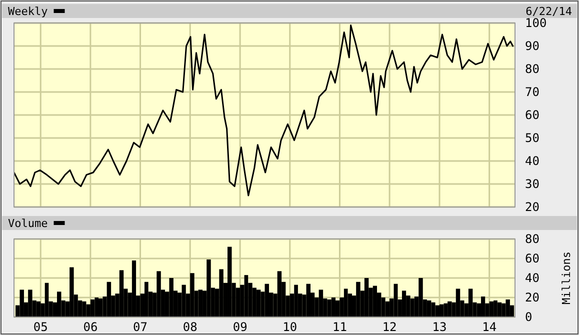 This screenshot has width=579, height=335. I want to click on x-tick-label: 09, so click(240, 327).